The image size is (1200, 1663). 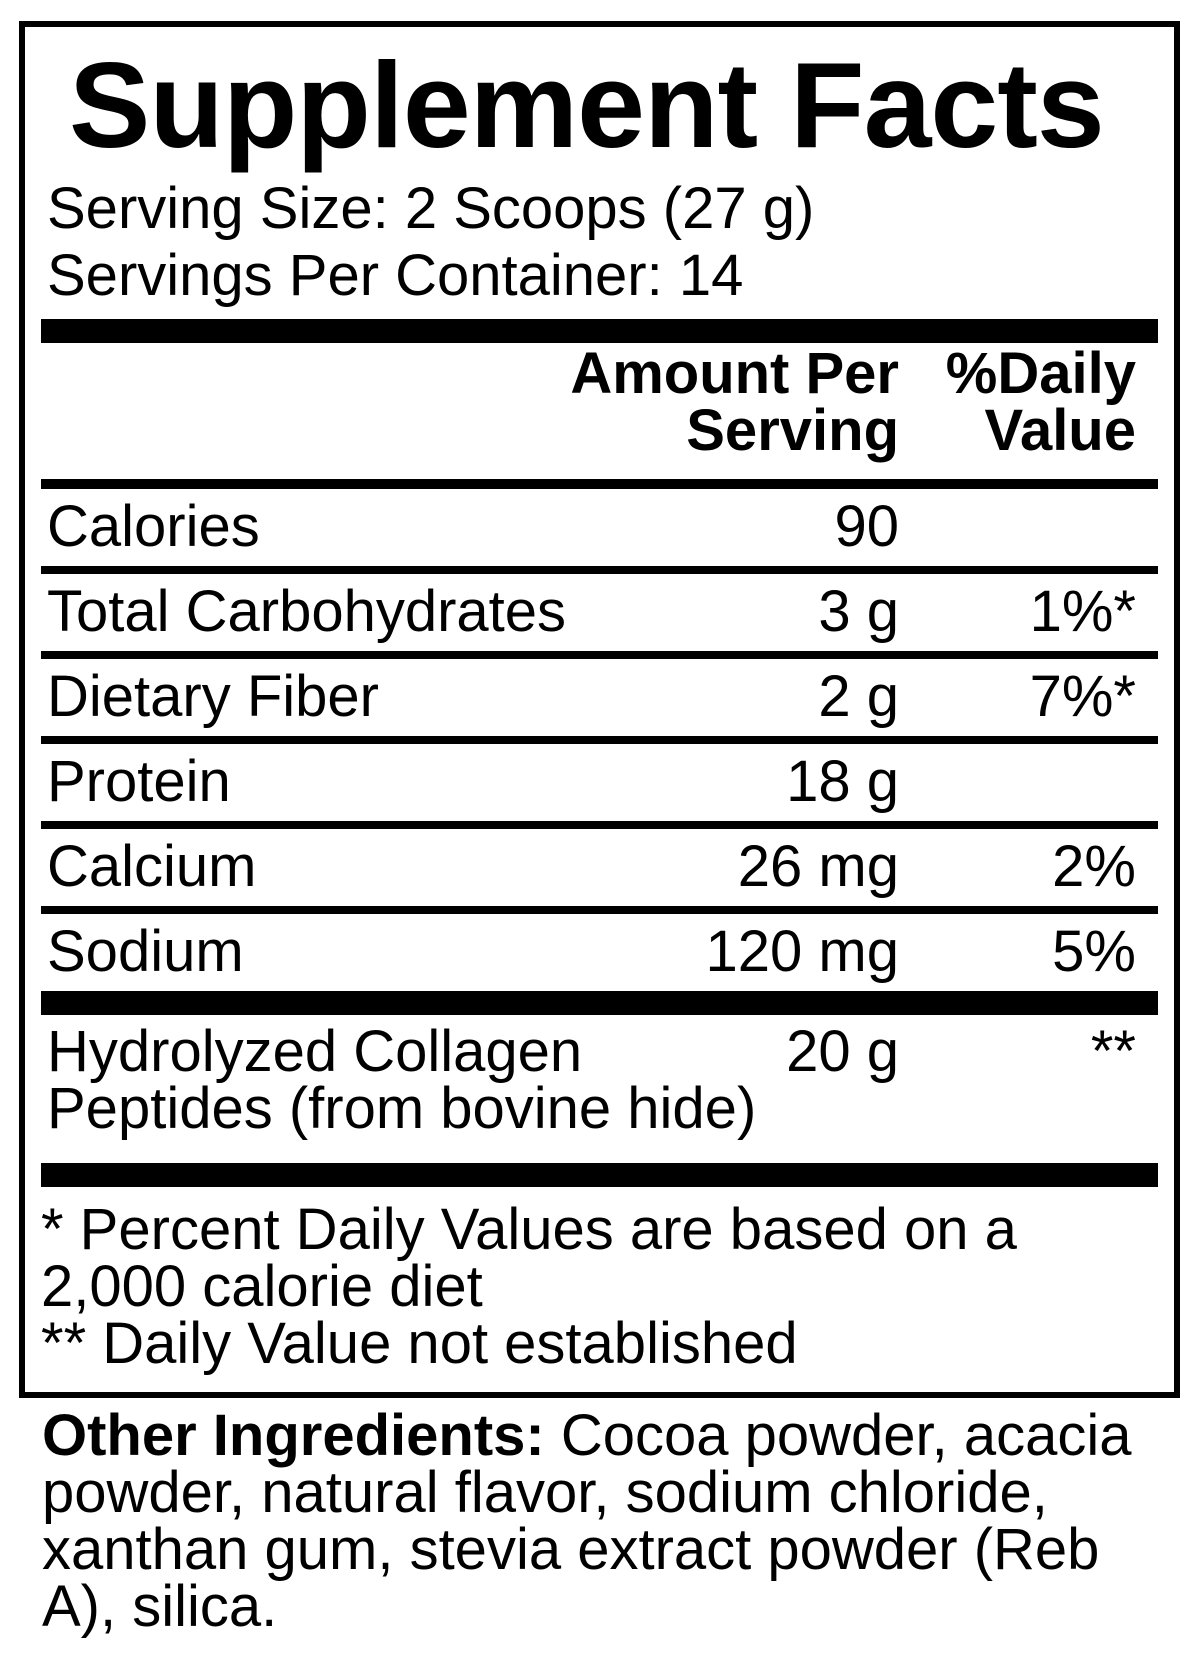 I want to click on amount-value: 90, so click(x=866, y=526).